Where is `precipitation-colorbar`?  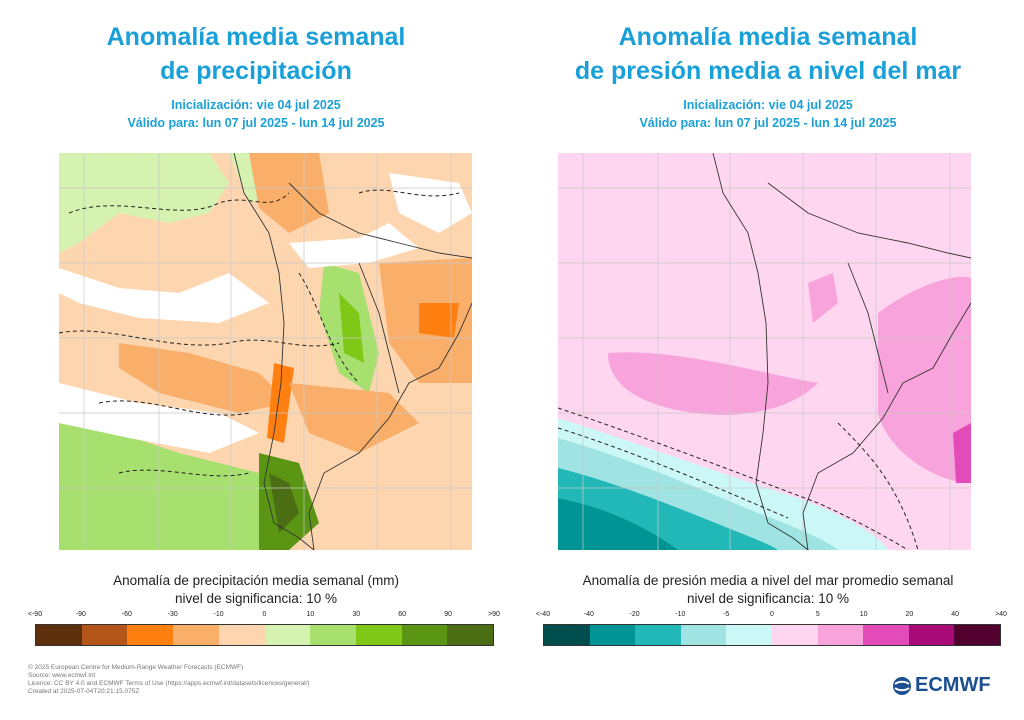 precipitation-colorbar is located at coordinates (264, 635).